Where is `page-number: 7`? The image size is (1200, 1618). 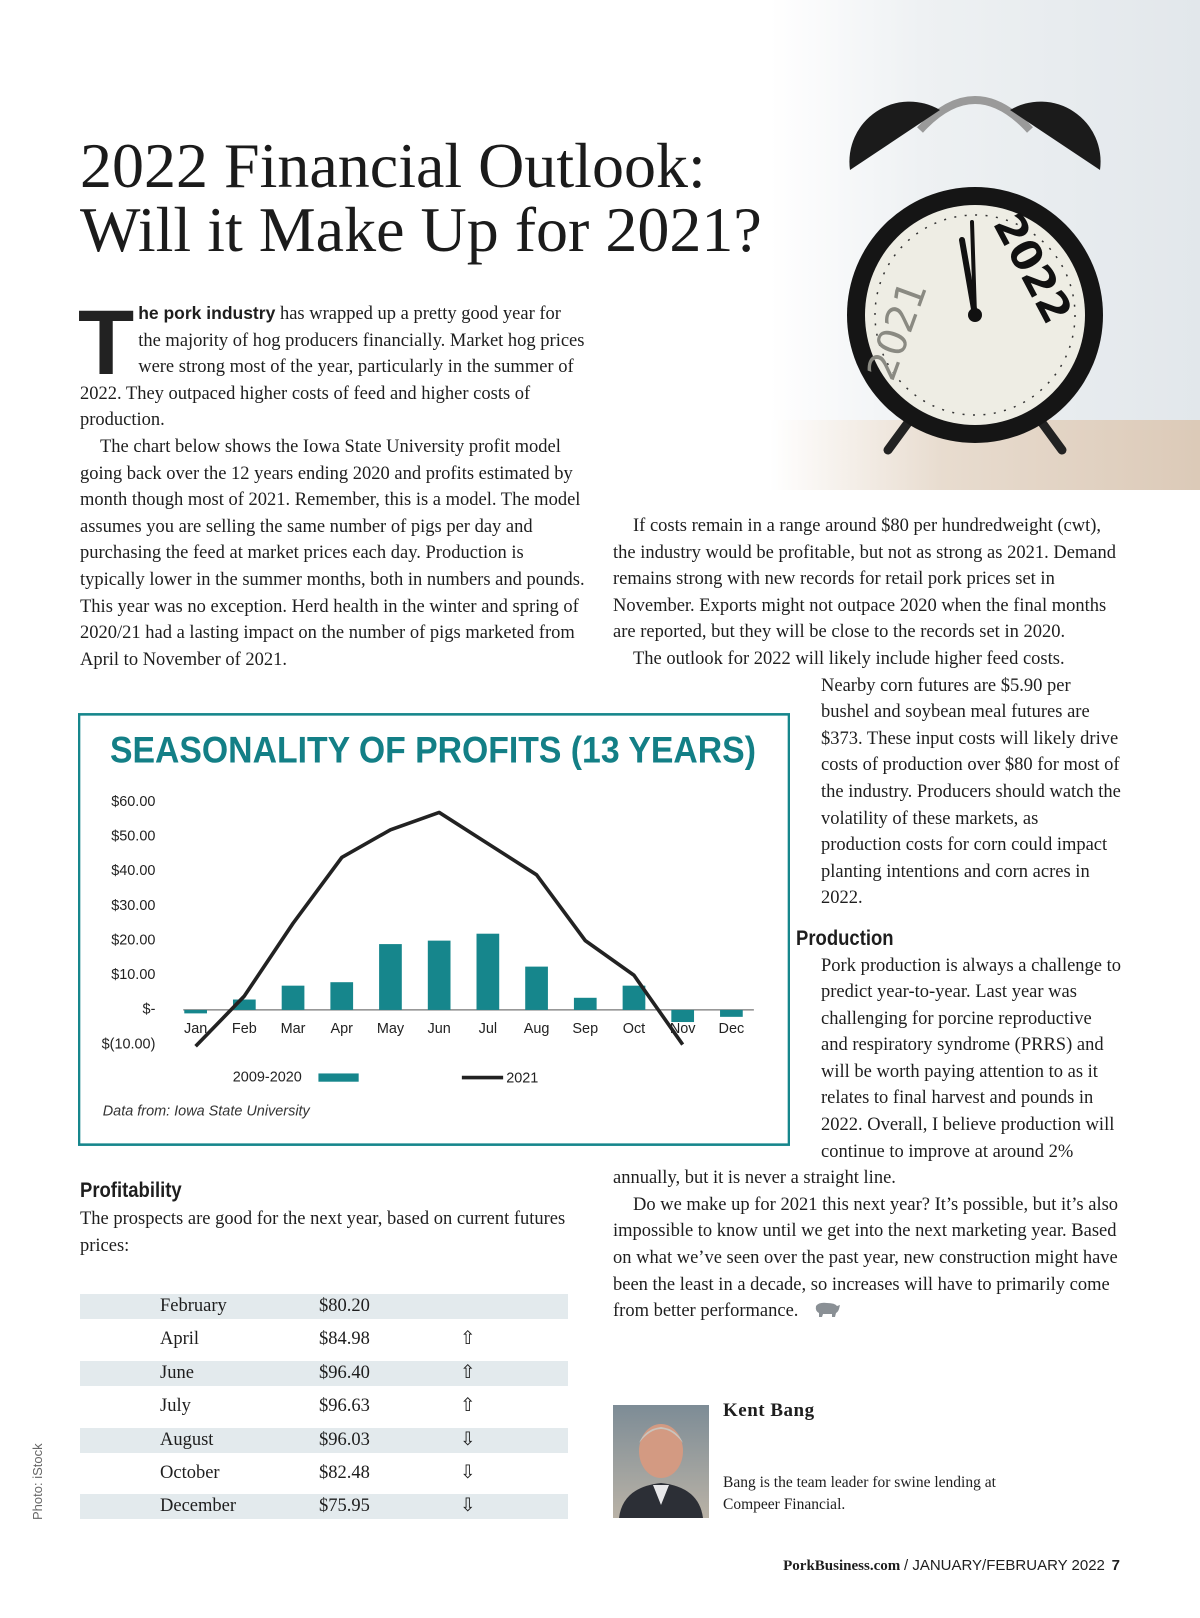 page-number: 7 is located at coordinates (1115, 1565).